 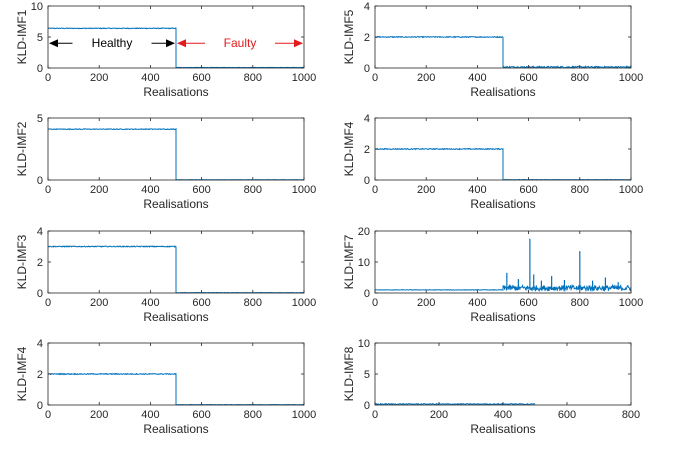 I want to click on ytick-label: 20, so click(x=364, y=232).